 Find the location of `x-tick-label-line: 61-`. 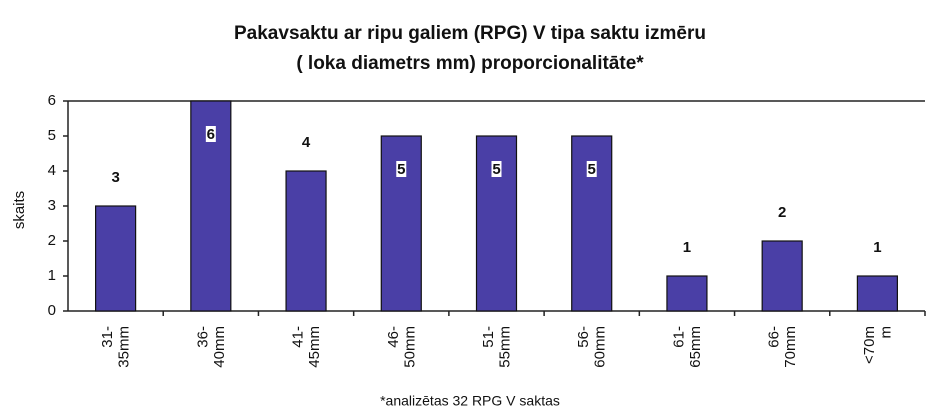

x-tick-label-line: 61- is located at coordinates (678, 337).